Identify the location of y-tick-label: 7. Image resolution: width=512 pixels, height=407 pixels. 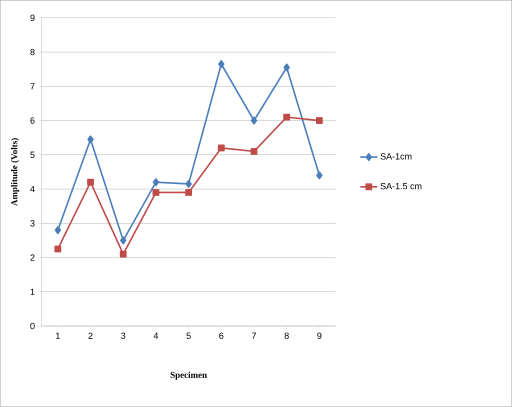
(32, 86).